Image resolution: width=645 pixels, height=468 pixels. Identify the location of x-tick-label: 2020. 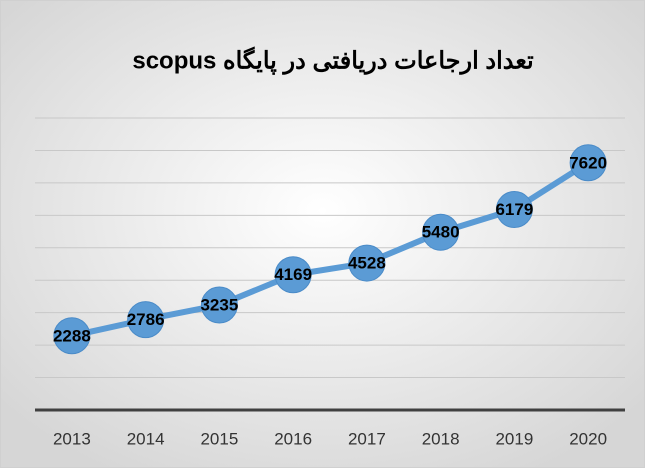
(588, 438).